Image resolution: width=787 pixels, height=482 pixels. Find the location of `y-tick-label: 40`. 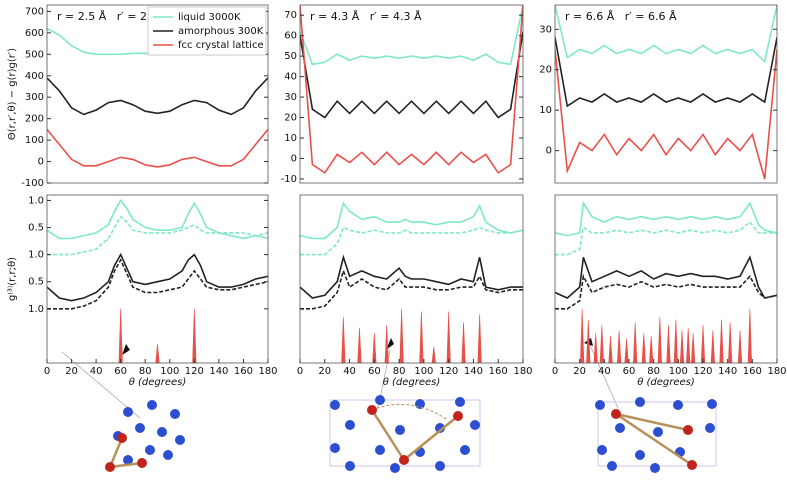

y-tick-label: 40 is located at coordinates (290, 77).